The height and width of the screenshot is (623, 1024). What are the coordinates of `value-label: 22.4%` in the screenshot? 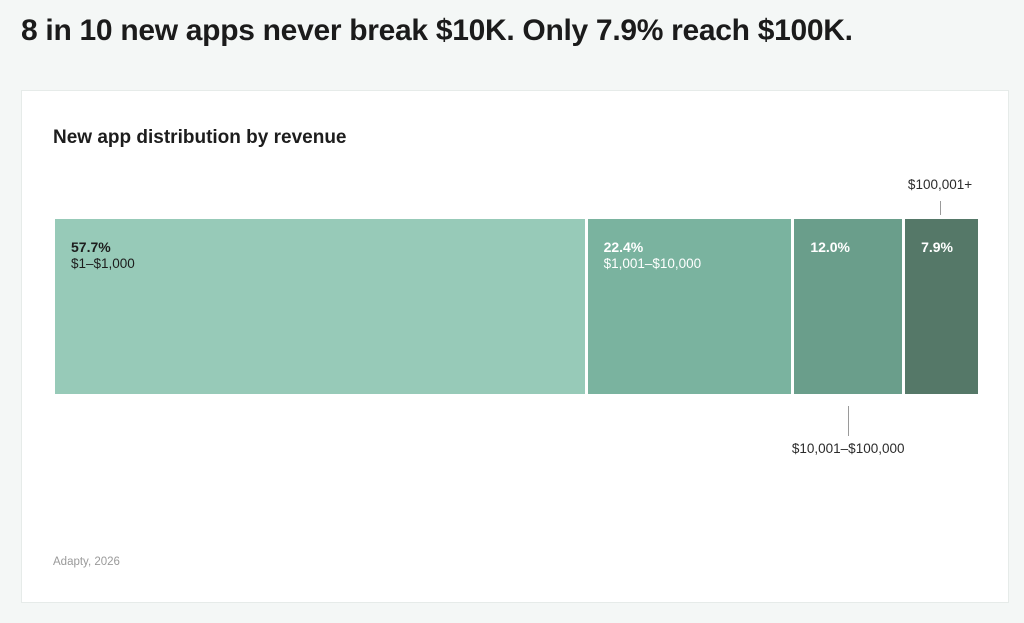 It's located at (623, 247).